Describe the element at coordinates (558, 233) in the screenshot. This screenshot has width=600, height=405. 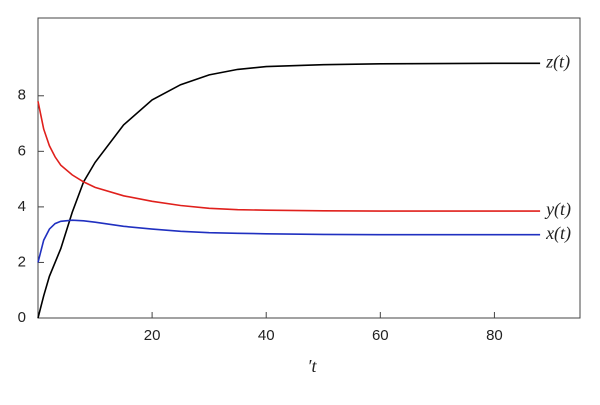
I see `series-label: x(t)` at that location.